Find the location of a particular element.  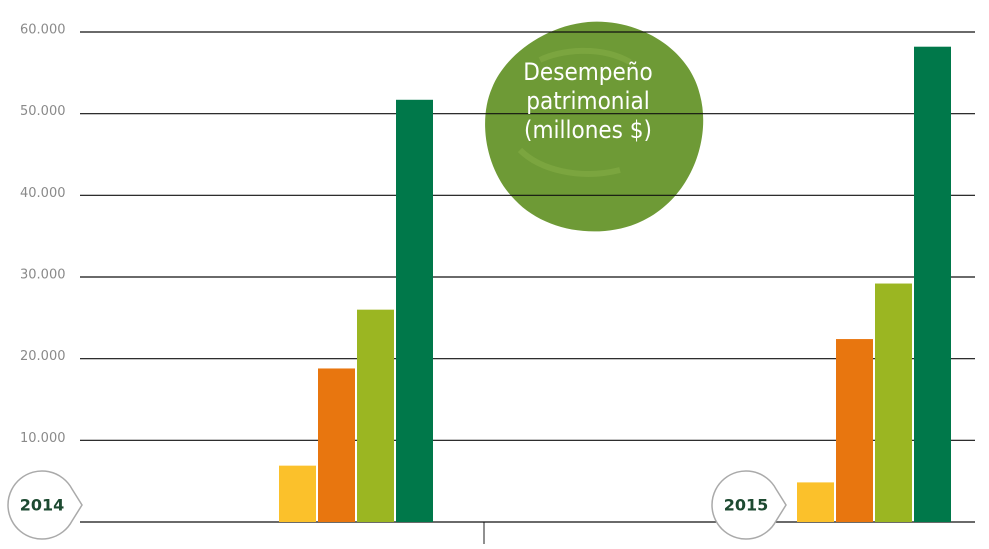

y-tick-label: 60.000 is located at coordinates (43, 30).